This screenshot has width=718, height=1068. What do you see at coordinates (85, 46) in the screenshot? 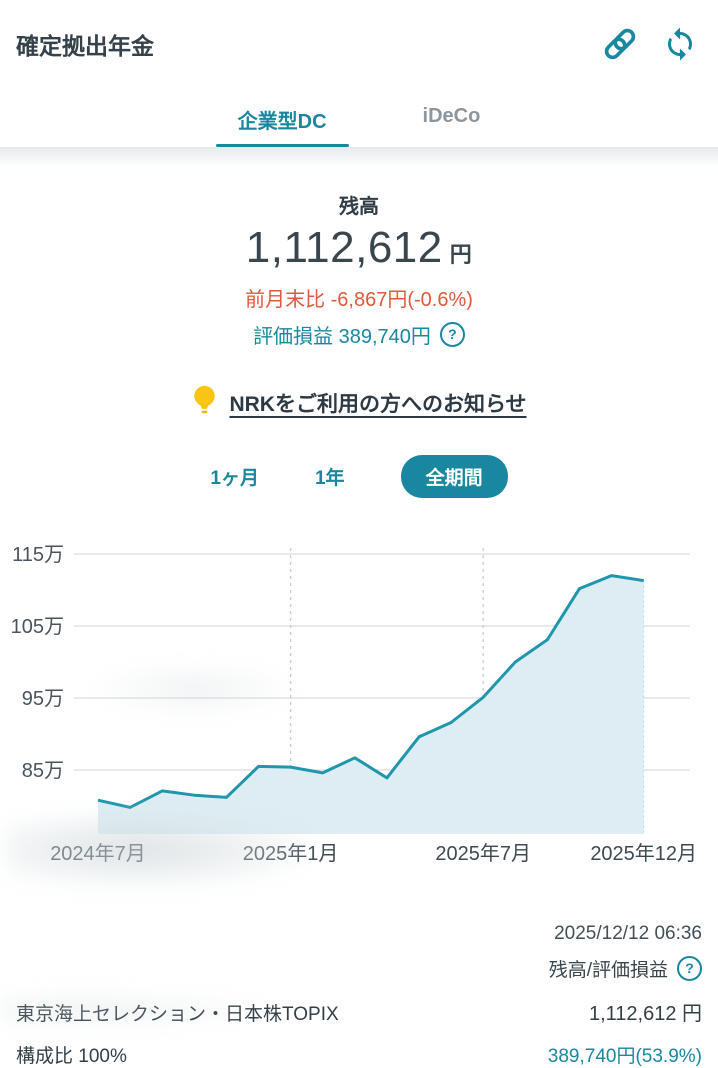
I see `page-title: 確定拠出年金` at bounding box center [85, 46].